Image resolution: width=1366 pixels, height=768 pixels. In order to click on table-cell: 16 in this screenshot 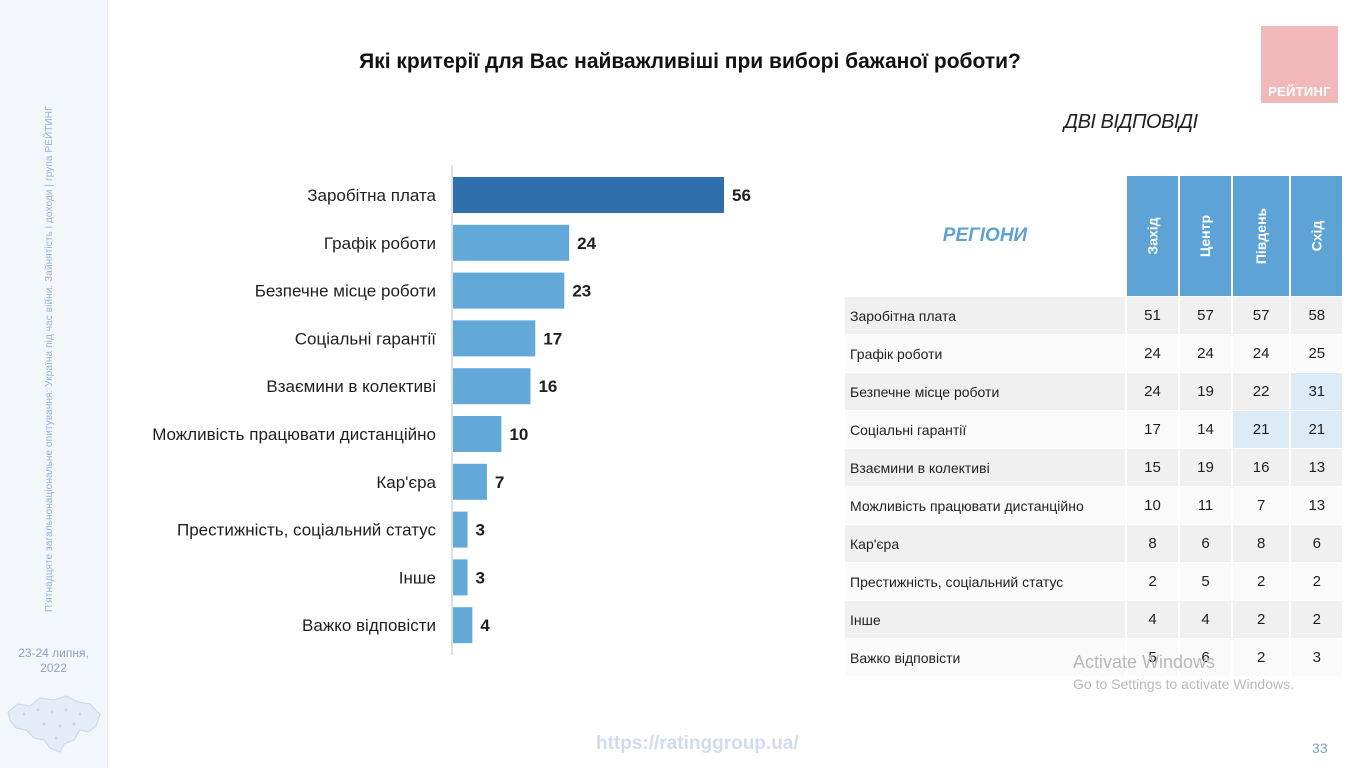, I will do `click(1260, 467)`.